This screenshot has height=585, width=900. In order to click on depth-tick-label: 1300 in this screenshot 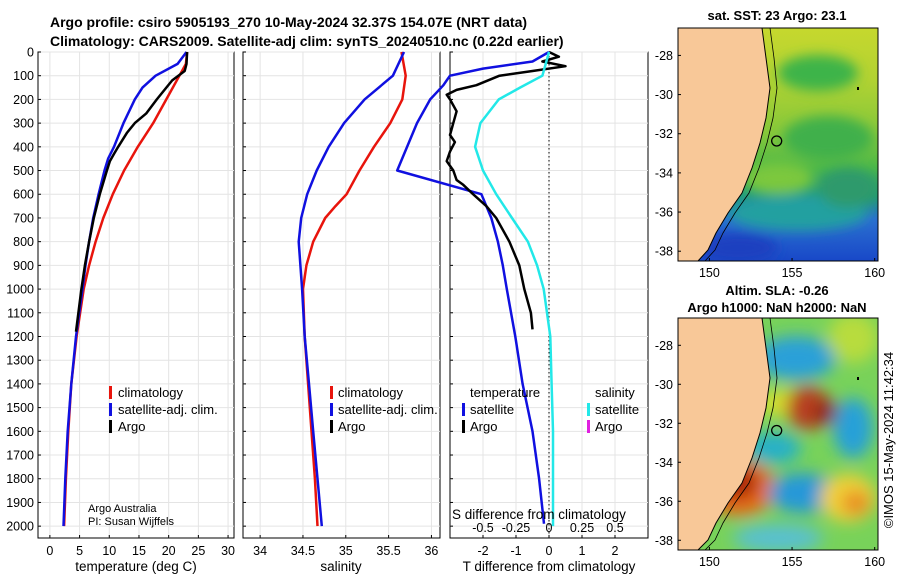, I will do `click(20, 361)`.